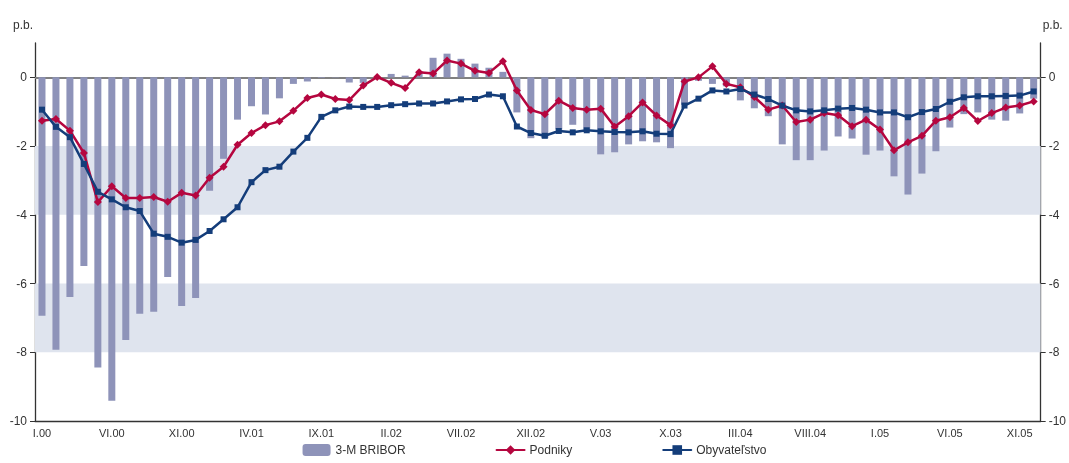  What do you see at coordinates (22, 283) in the screenshot?
I see `y-tick-label: -6` at bounding box center [22, 283].